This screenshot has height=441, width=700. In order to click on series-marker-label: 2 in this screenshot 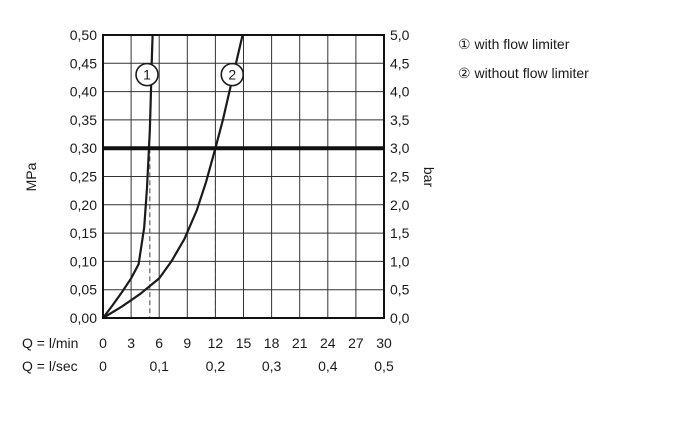, I will do `click(232, 75)`.